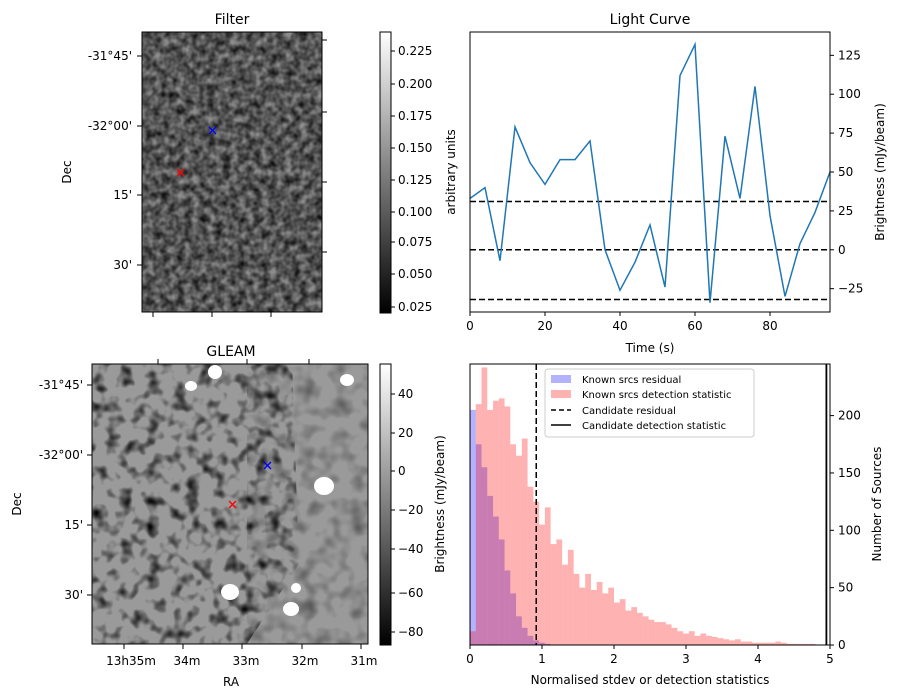 This screenshot has width=898, height=699. Describe the element at coordinates (415, 180) in the screenshot. I see `filter-cbar-label: 0.125` at that location.